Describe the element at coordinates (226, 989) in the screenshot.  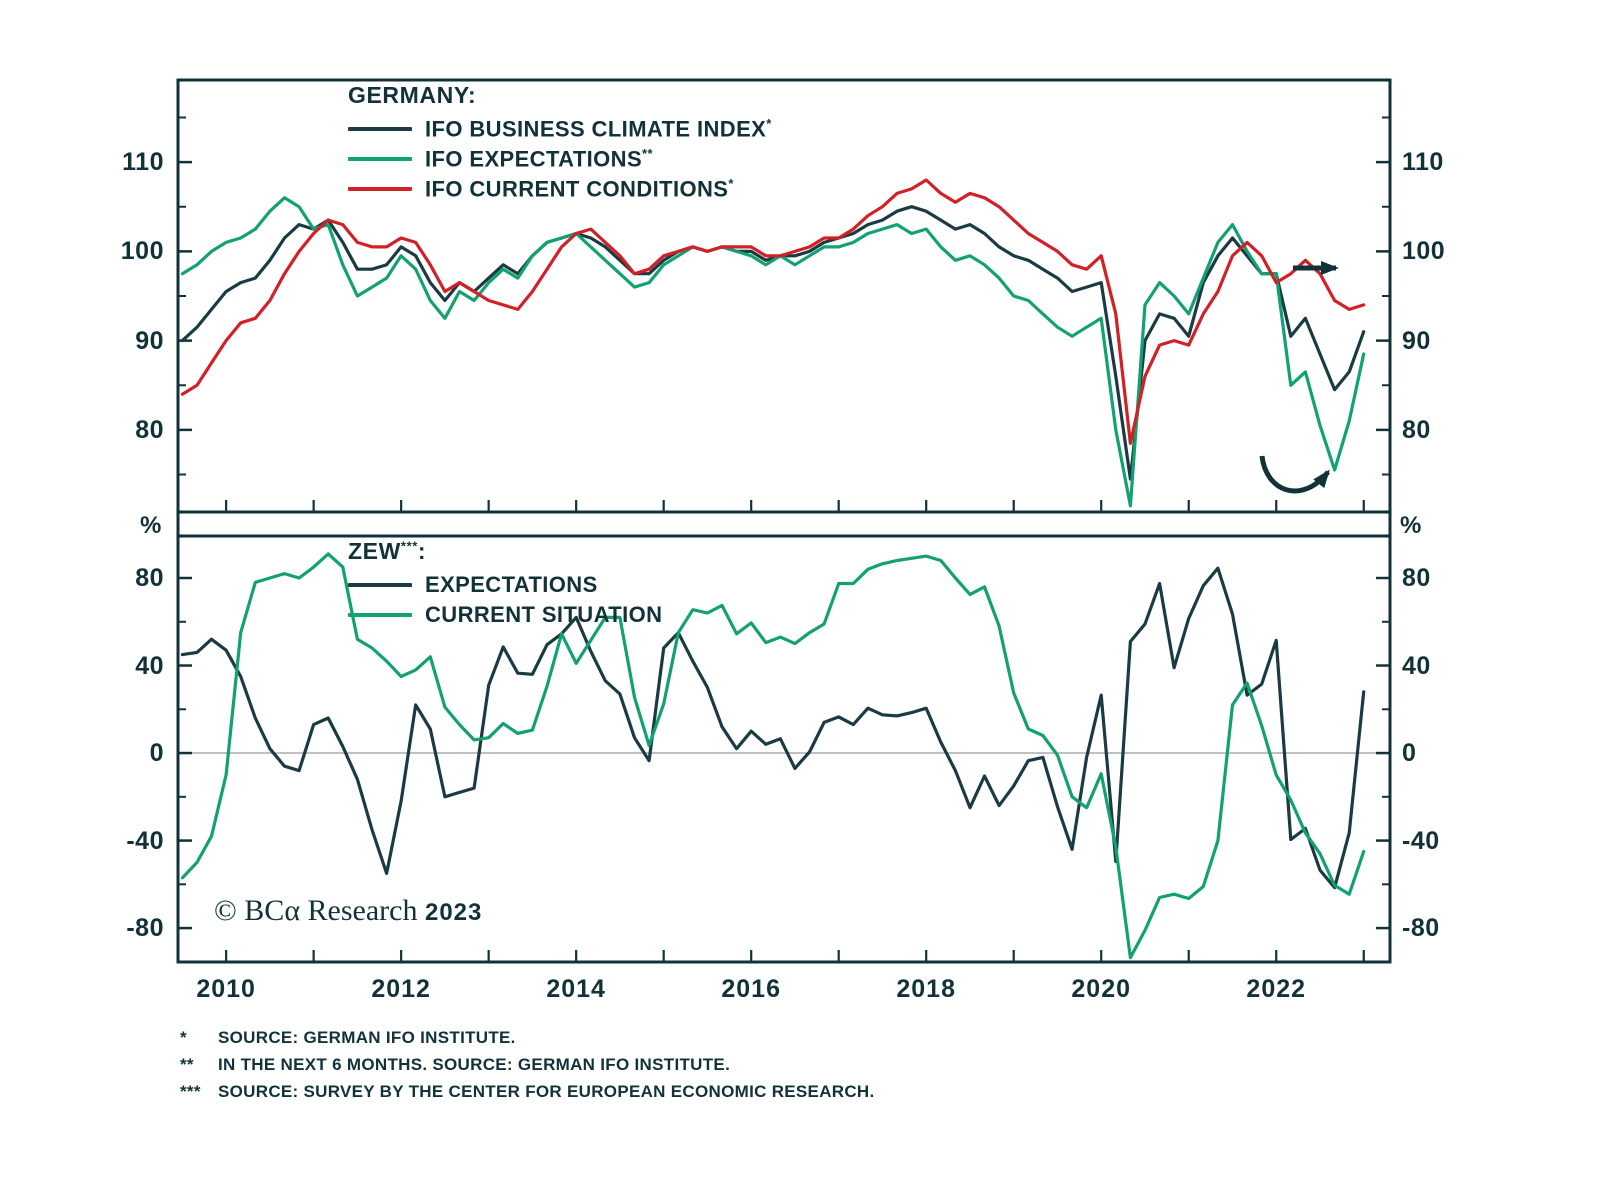
I see `x-axis-tick-label: 2010` at that location.